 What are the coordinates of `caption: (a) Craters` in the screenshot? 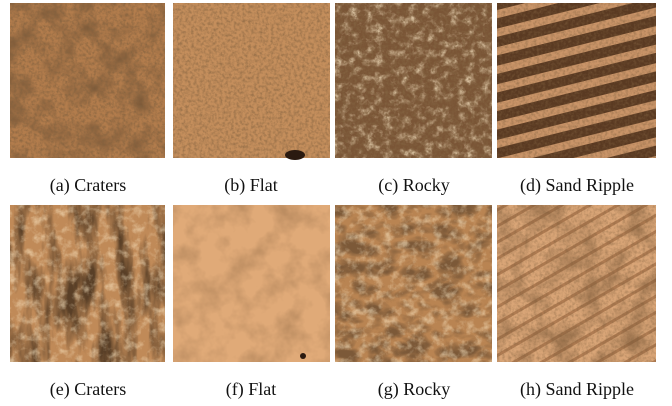 It's located at (88, 185).